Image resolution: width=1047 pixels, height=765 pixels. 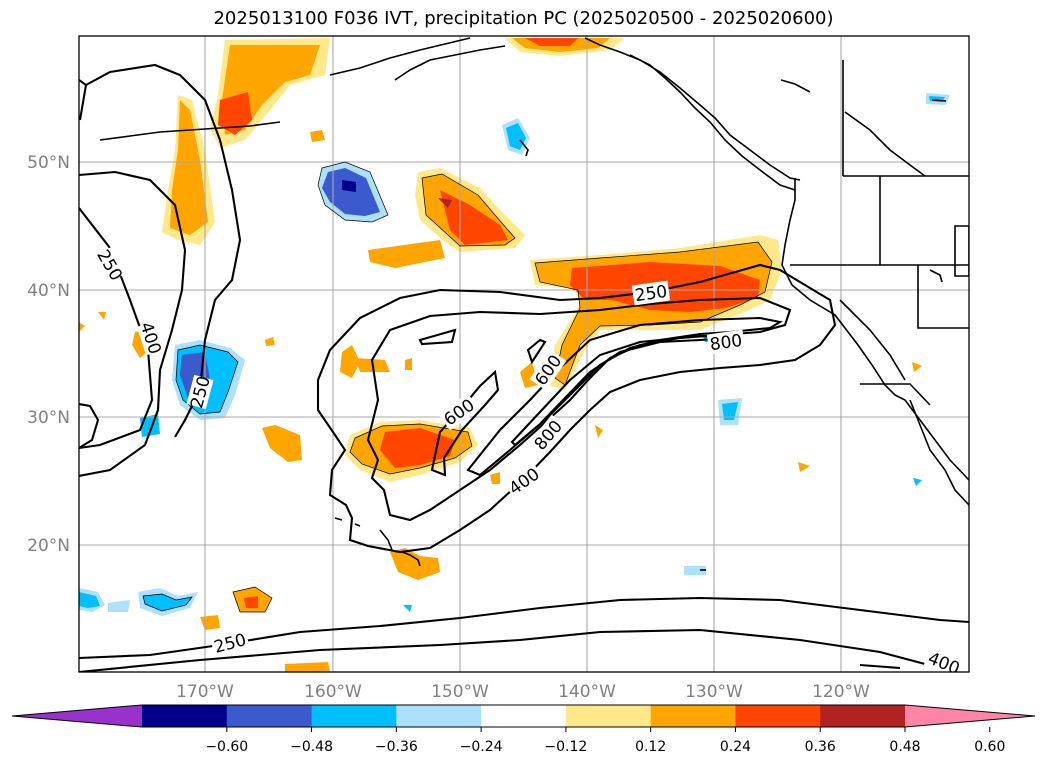 What do you see at coordinates (841, 692) in the screenshot?
I see `lon-label-120w: 120°W` at bounding box center [841, 692].